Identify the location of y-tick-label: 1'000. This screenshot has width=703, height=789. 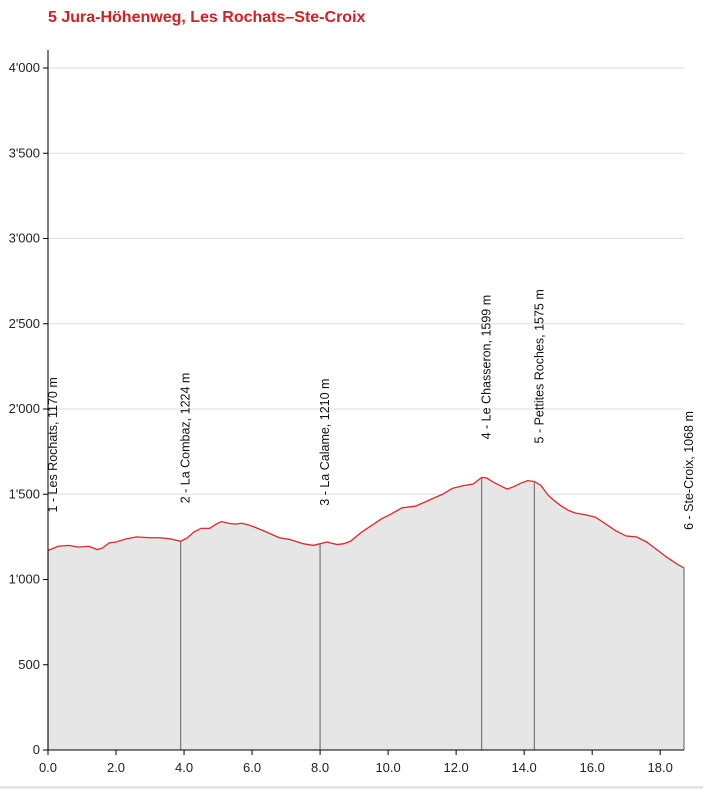
(24, 579).